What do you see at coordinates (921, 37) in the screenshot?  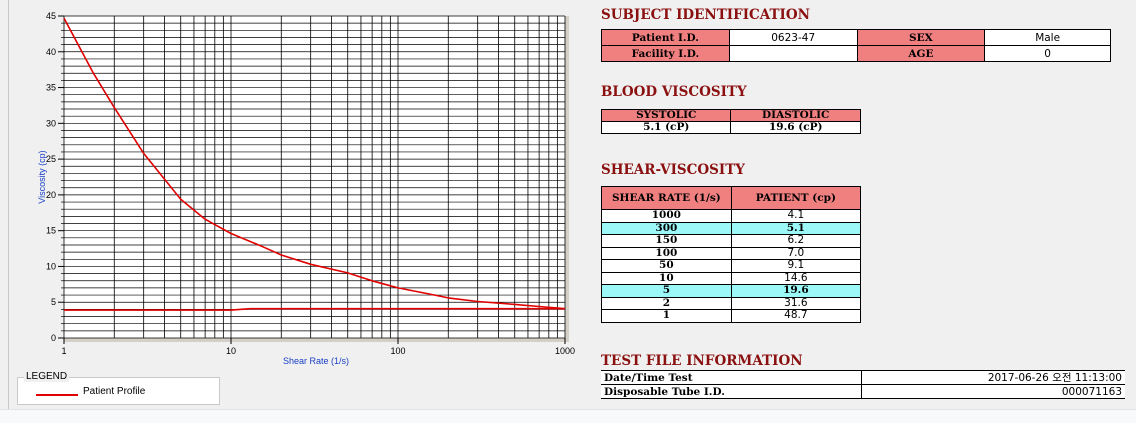 I see `sex-label: SEX` at bounding box center [921, 37].